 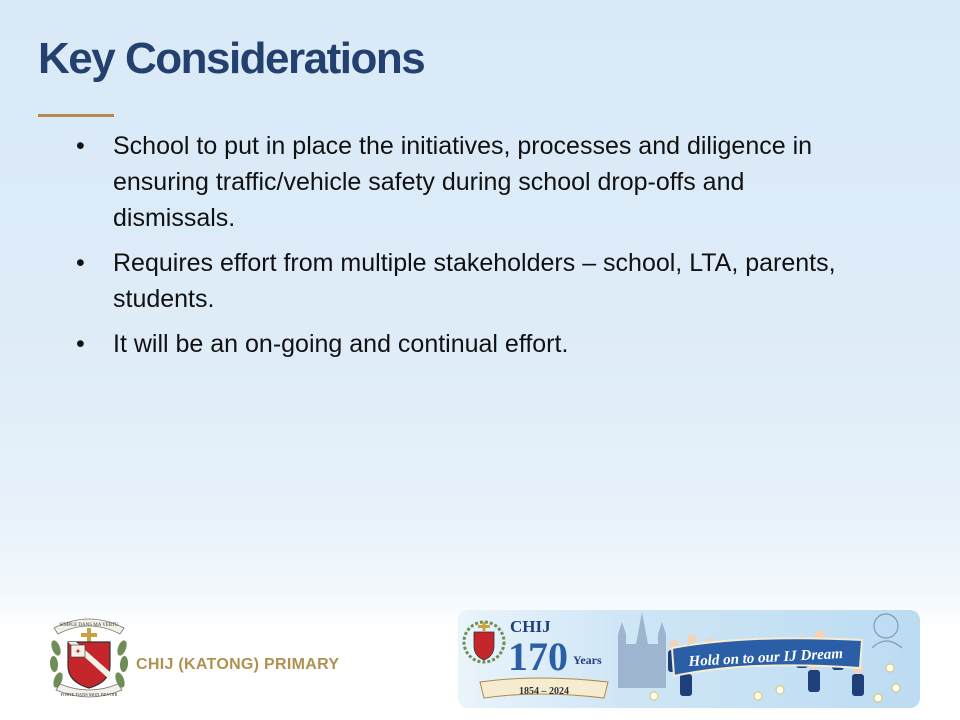 I want to click on laurel-wreath, so click(x=89, y=664).